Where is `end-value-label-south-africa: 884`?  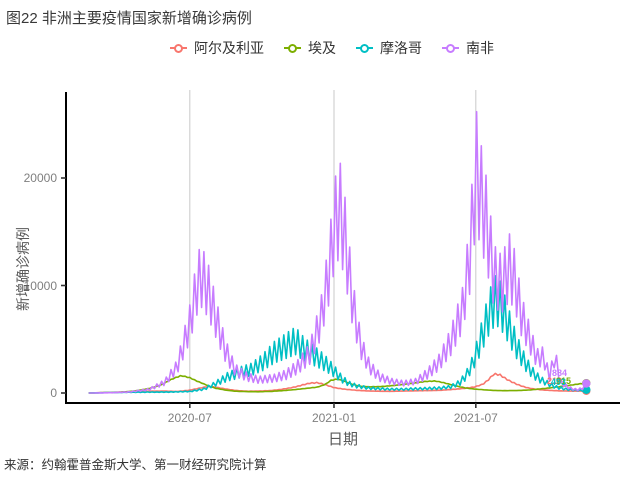
end-value-label-south-africa: 884 is located at coordinates (560, 373).